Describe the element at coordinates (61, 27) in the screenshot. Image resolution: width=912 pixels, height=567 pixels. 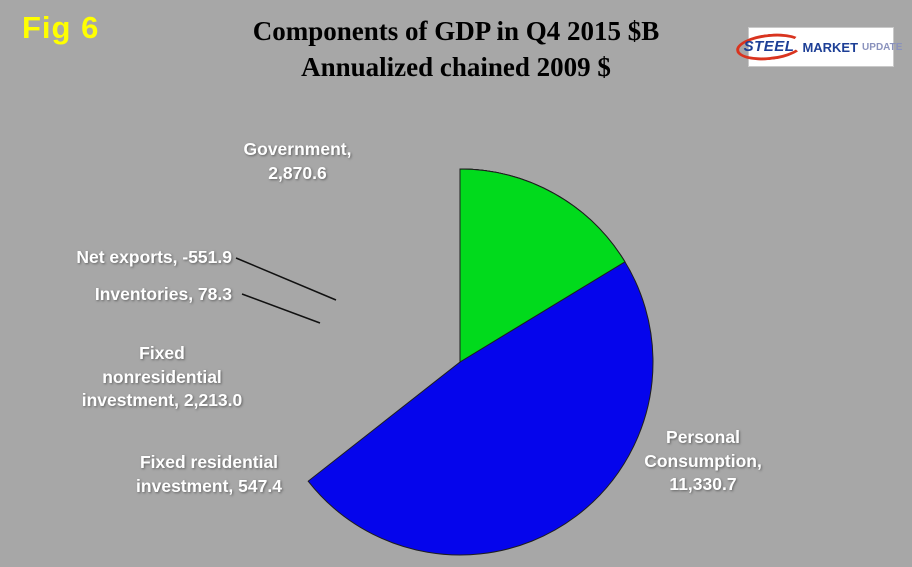
I see `figure-number-label: Fig 6` at that location.